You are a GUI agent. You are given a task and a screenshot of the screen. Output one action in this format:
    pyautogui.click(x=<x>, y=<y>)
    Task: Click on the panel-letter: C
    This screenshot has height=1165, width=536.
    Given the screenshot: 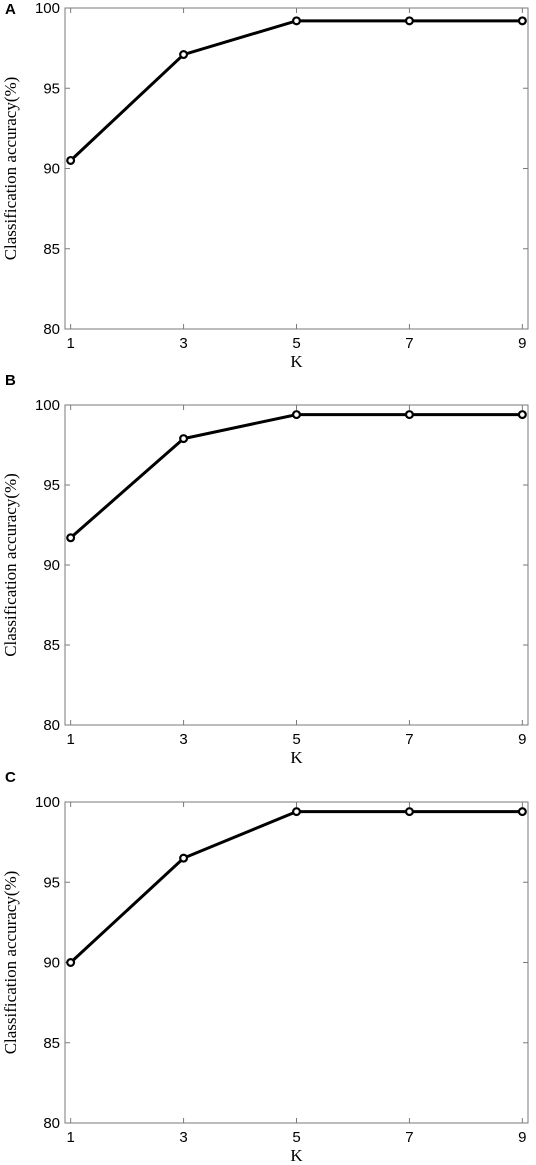 What is the action you would take?
    pyautogui.click(x=10, y=777)
    